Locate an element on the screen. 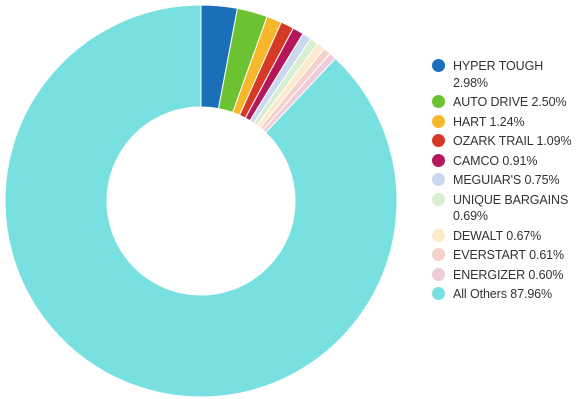 This screenshot has height=399, width=576. legend-item: DEWALT 0.67% is located at coordinates (504, 236).